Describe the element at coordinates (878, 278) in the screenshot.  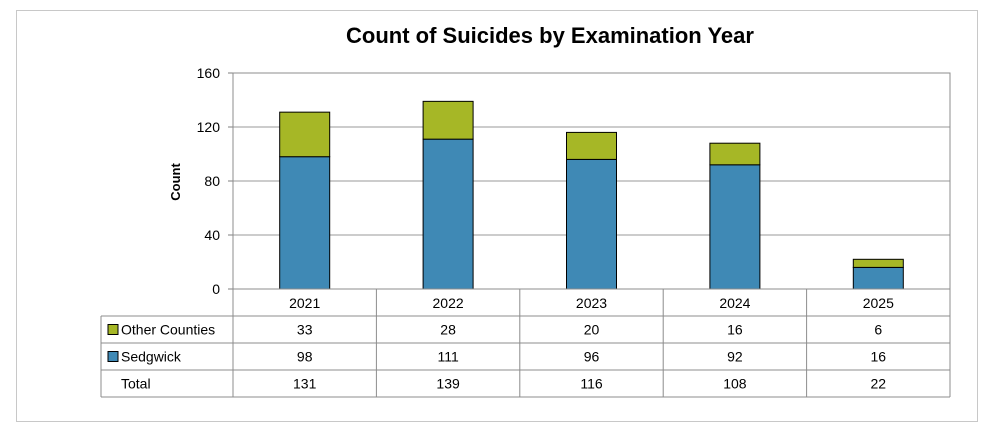
I see `bar-sedgwick-2025` at that location.